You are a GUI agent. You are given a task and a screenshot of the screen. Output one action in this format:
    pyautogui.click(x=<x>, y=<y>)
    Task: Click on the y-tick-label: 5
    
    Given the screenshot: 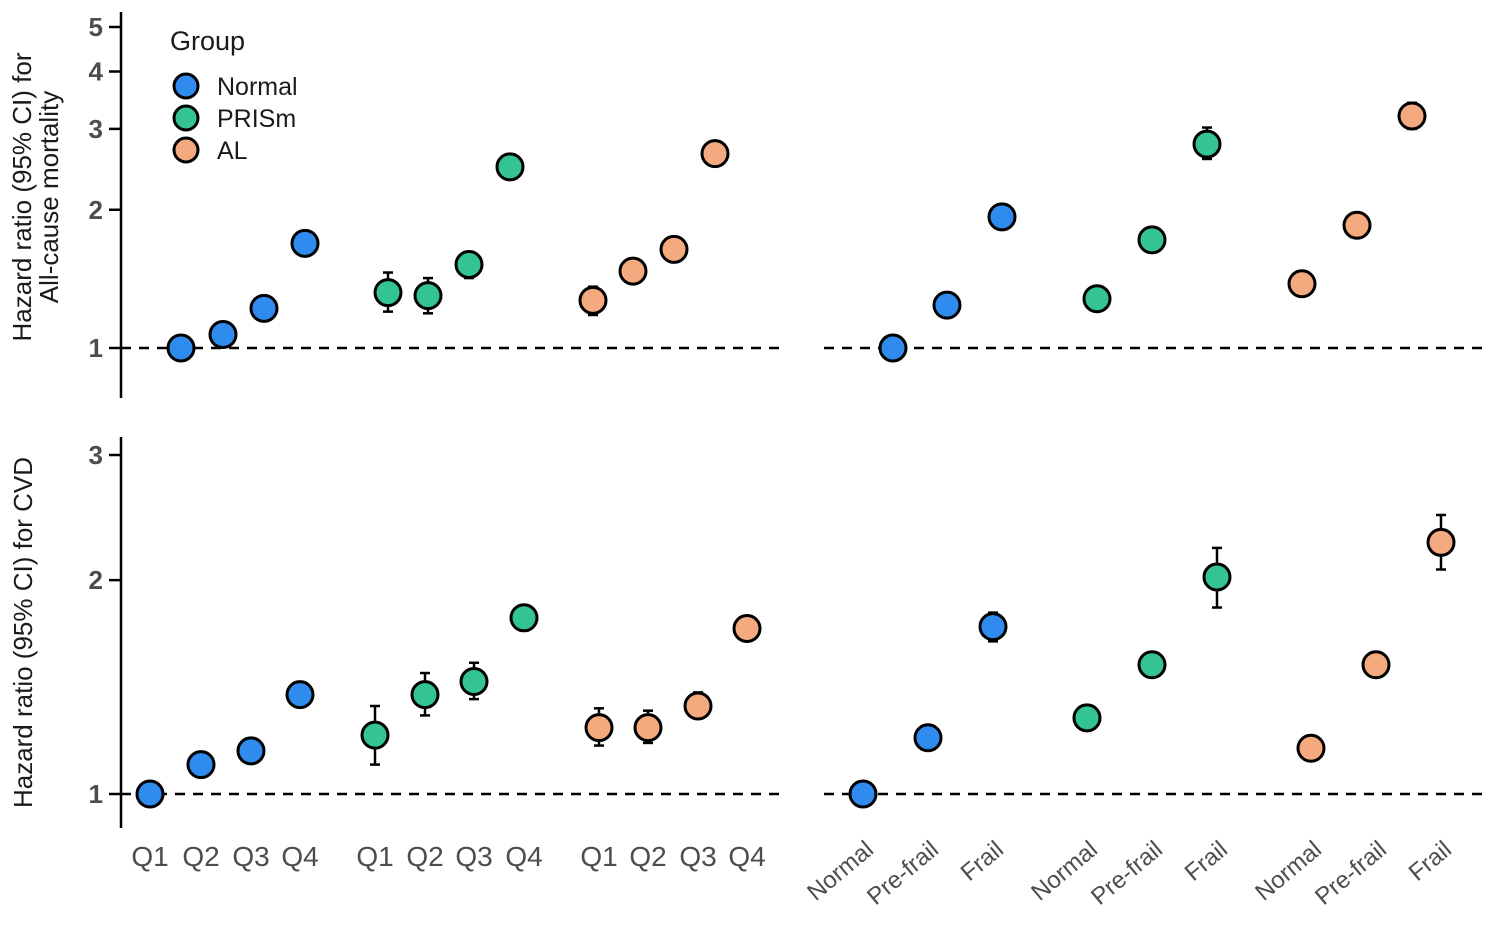 What is the action you would take?
    pyautogui.click(x=96, y=27)
    